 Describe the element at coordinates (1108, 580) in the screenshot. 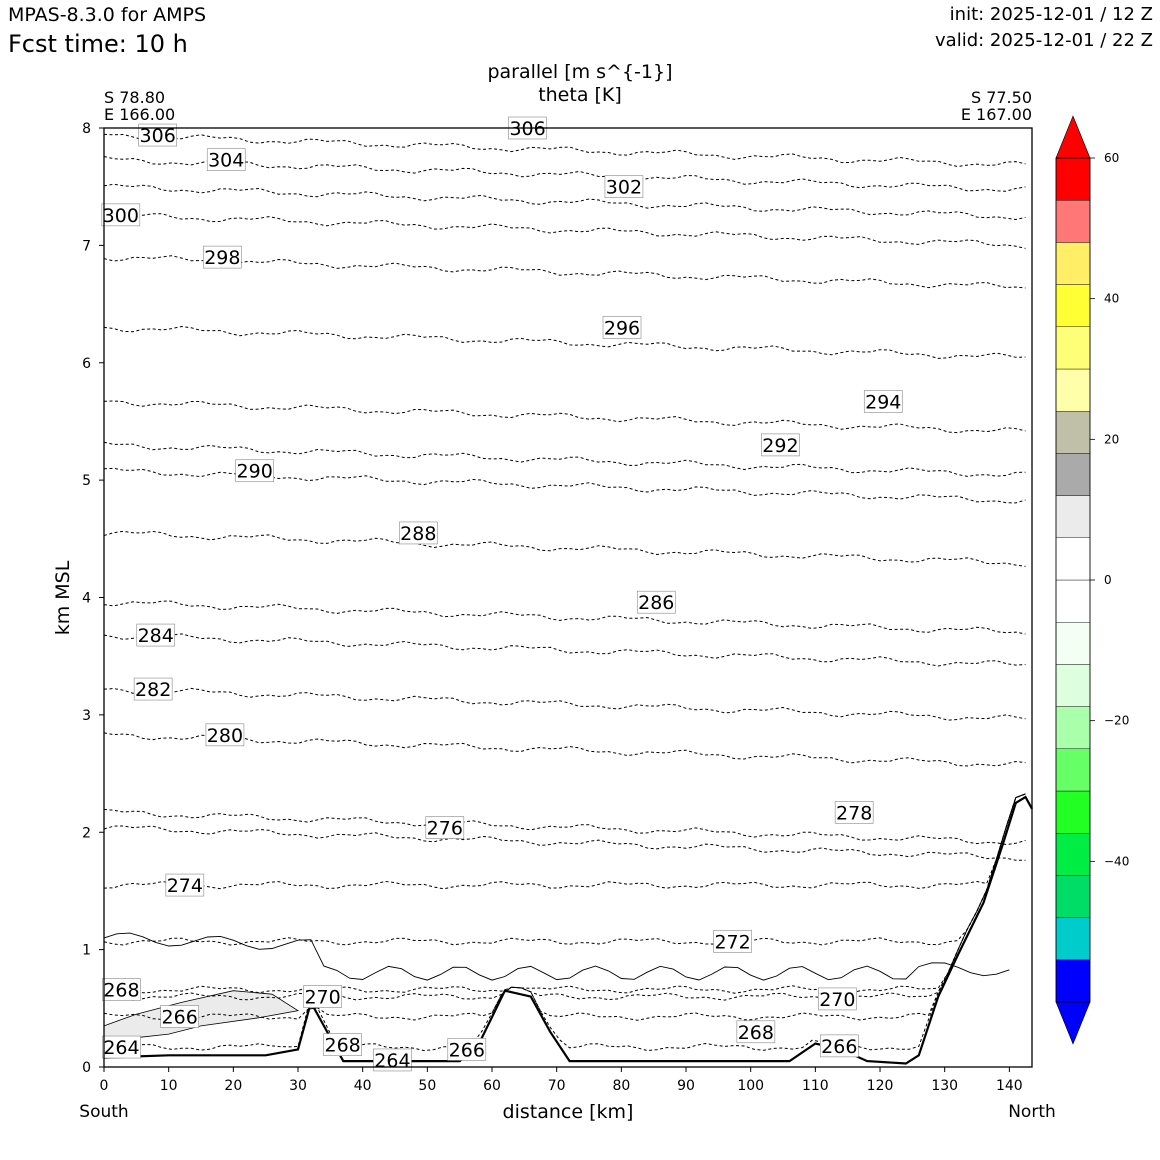

I see `colorbar-tick-label: 0` at that location.